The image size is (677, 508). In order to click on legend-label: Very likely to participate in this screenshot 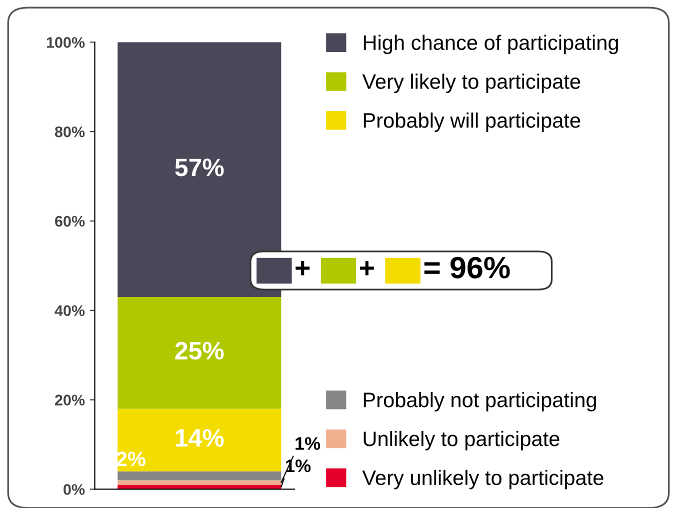, I will do `click(471, 84)`.